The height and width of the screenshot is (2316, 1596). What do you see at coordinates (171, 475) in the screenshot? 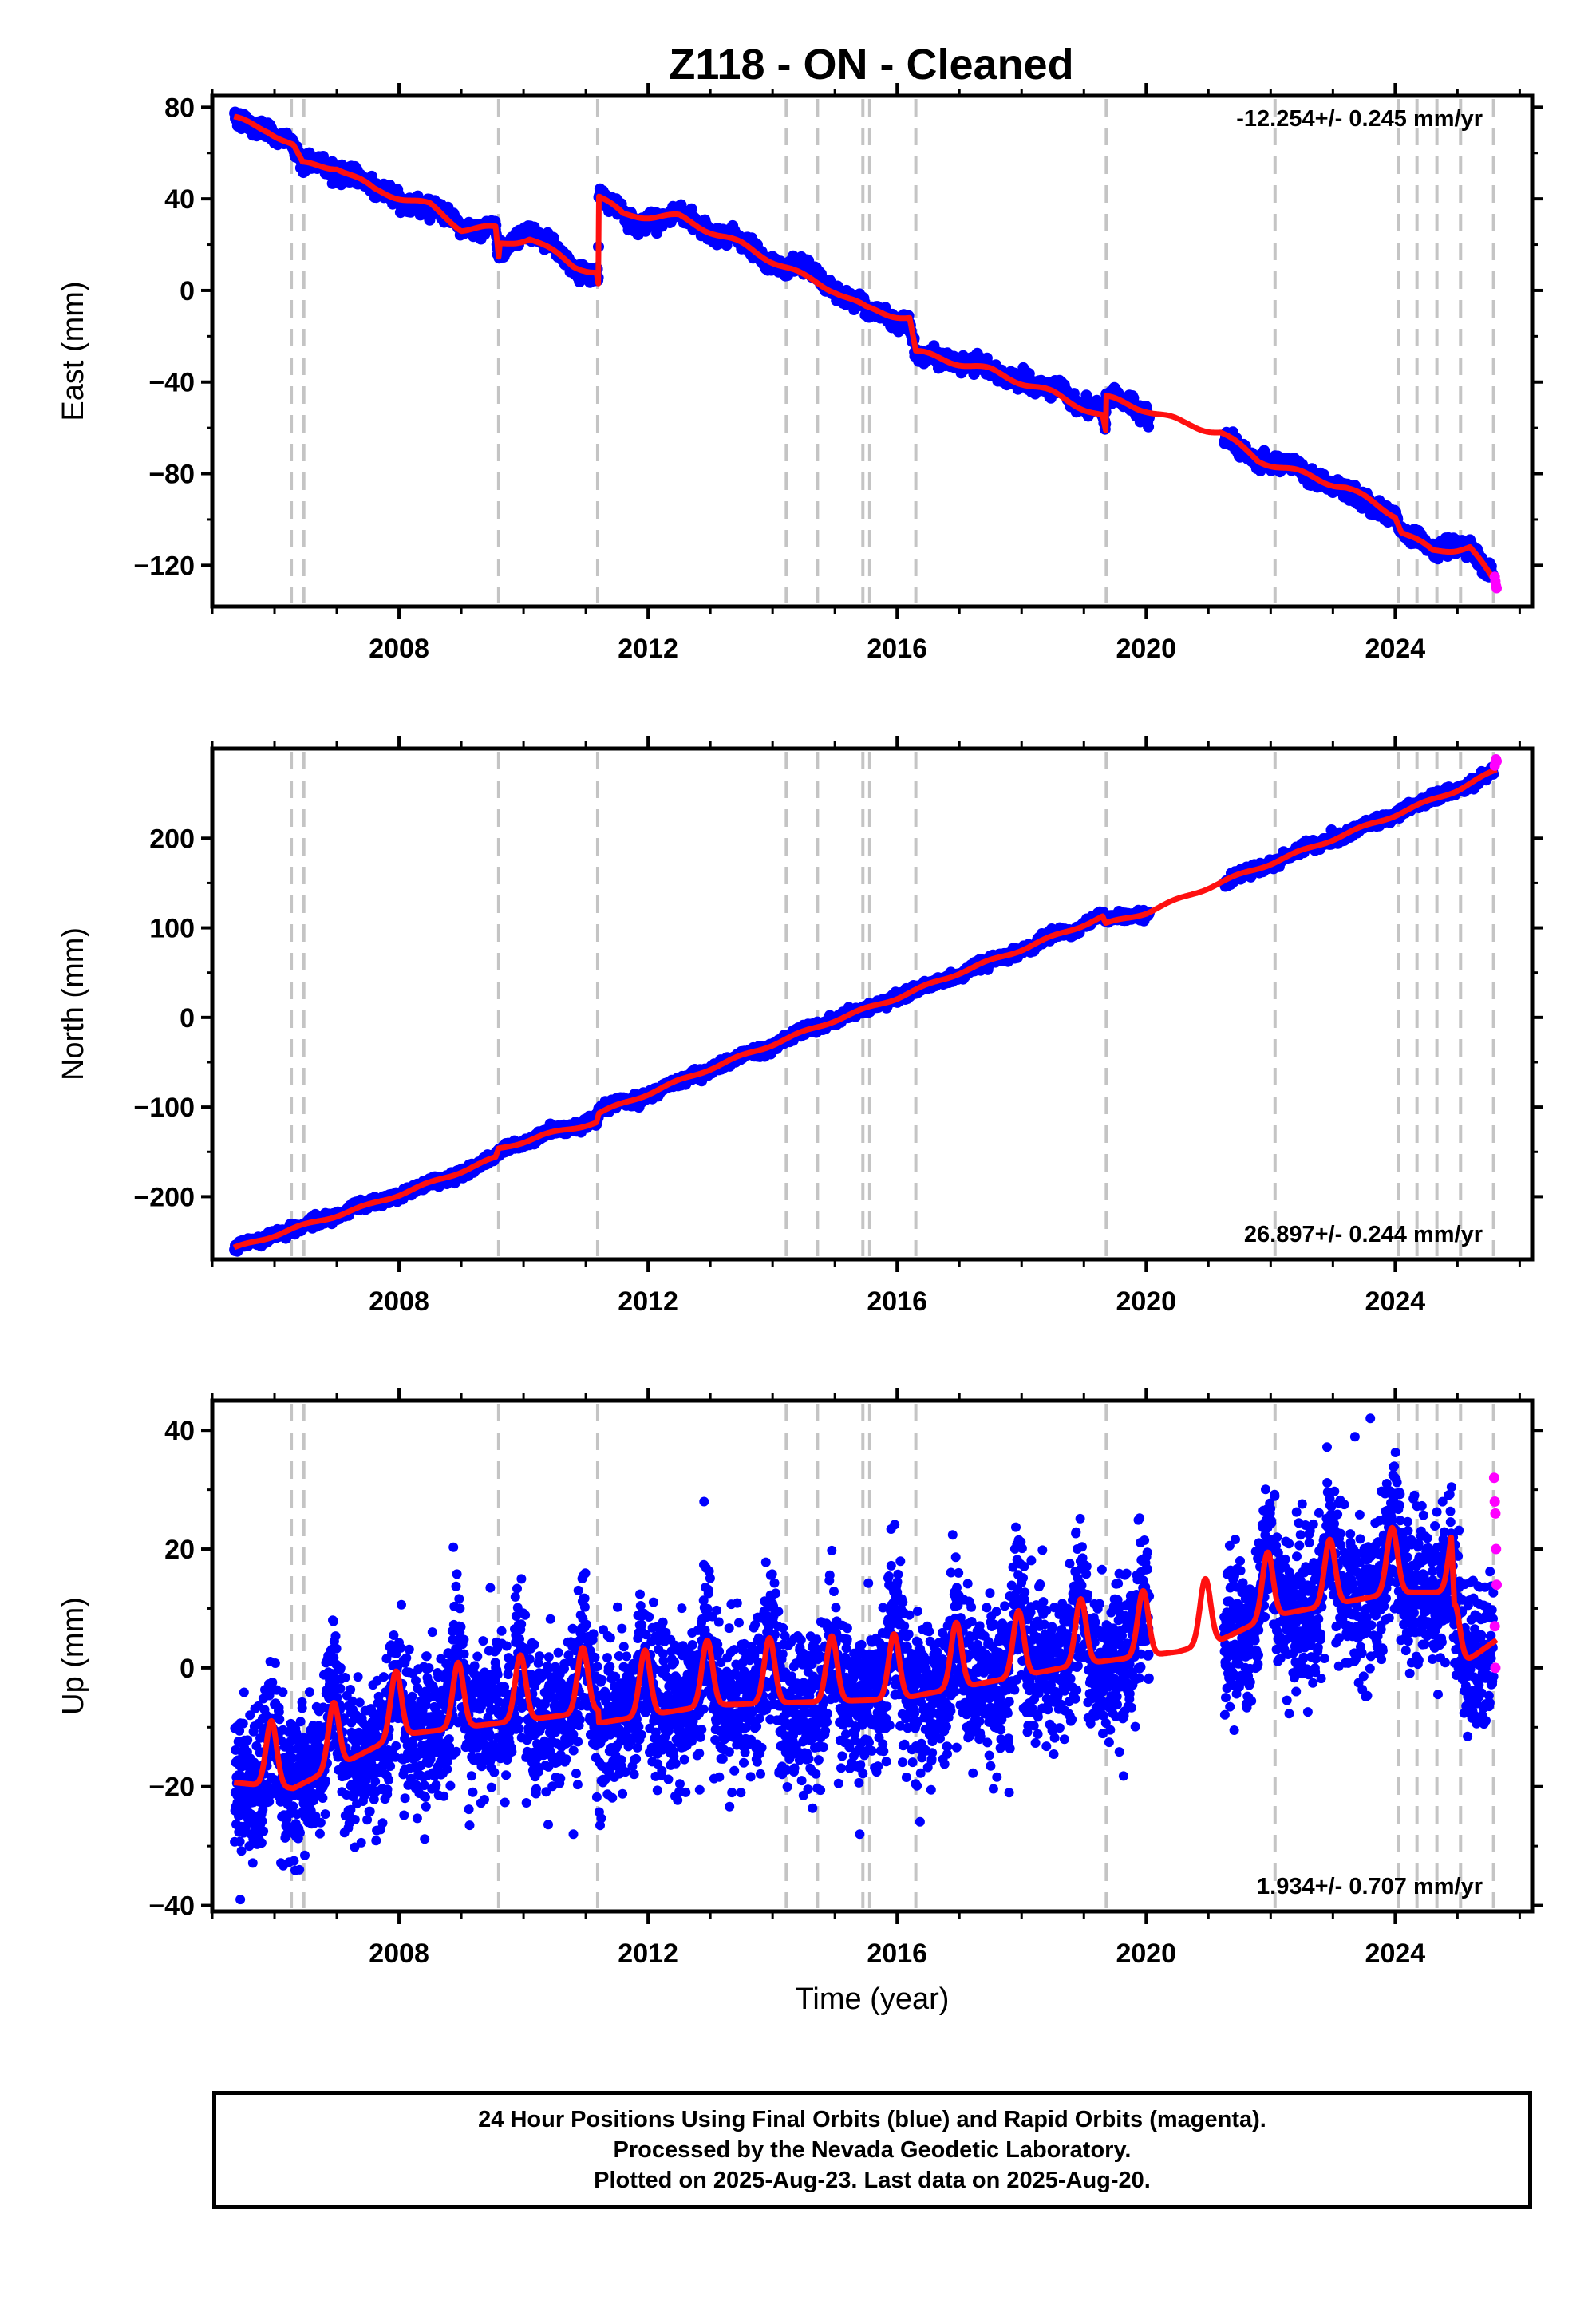
I see `y-tick-label: −80` at bounding box center [171, 475].